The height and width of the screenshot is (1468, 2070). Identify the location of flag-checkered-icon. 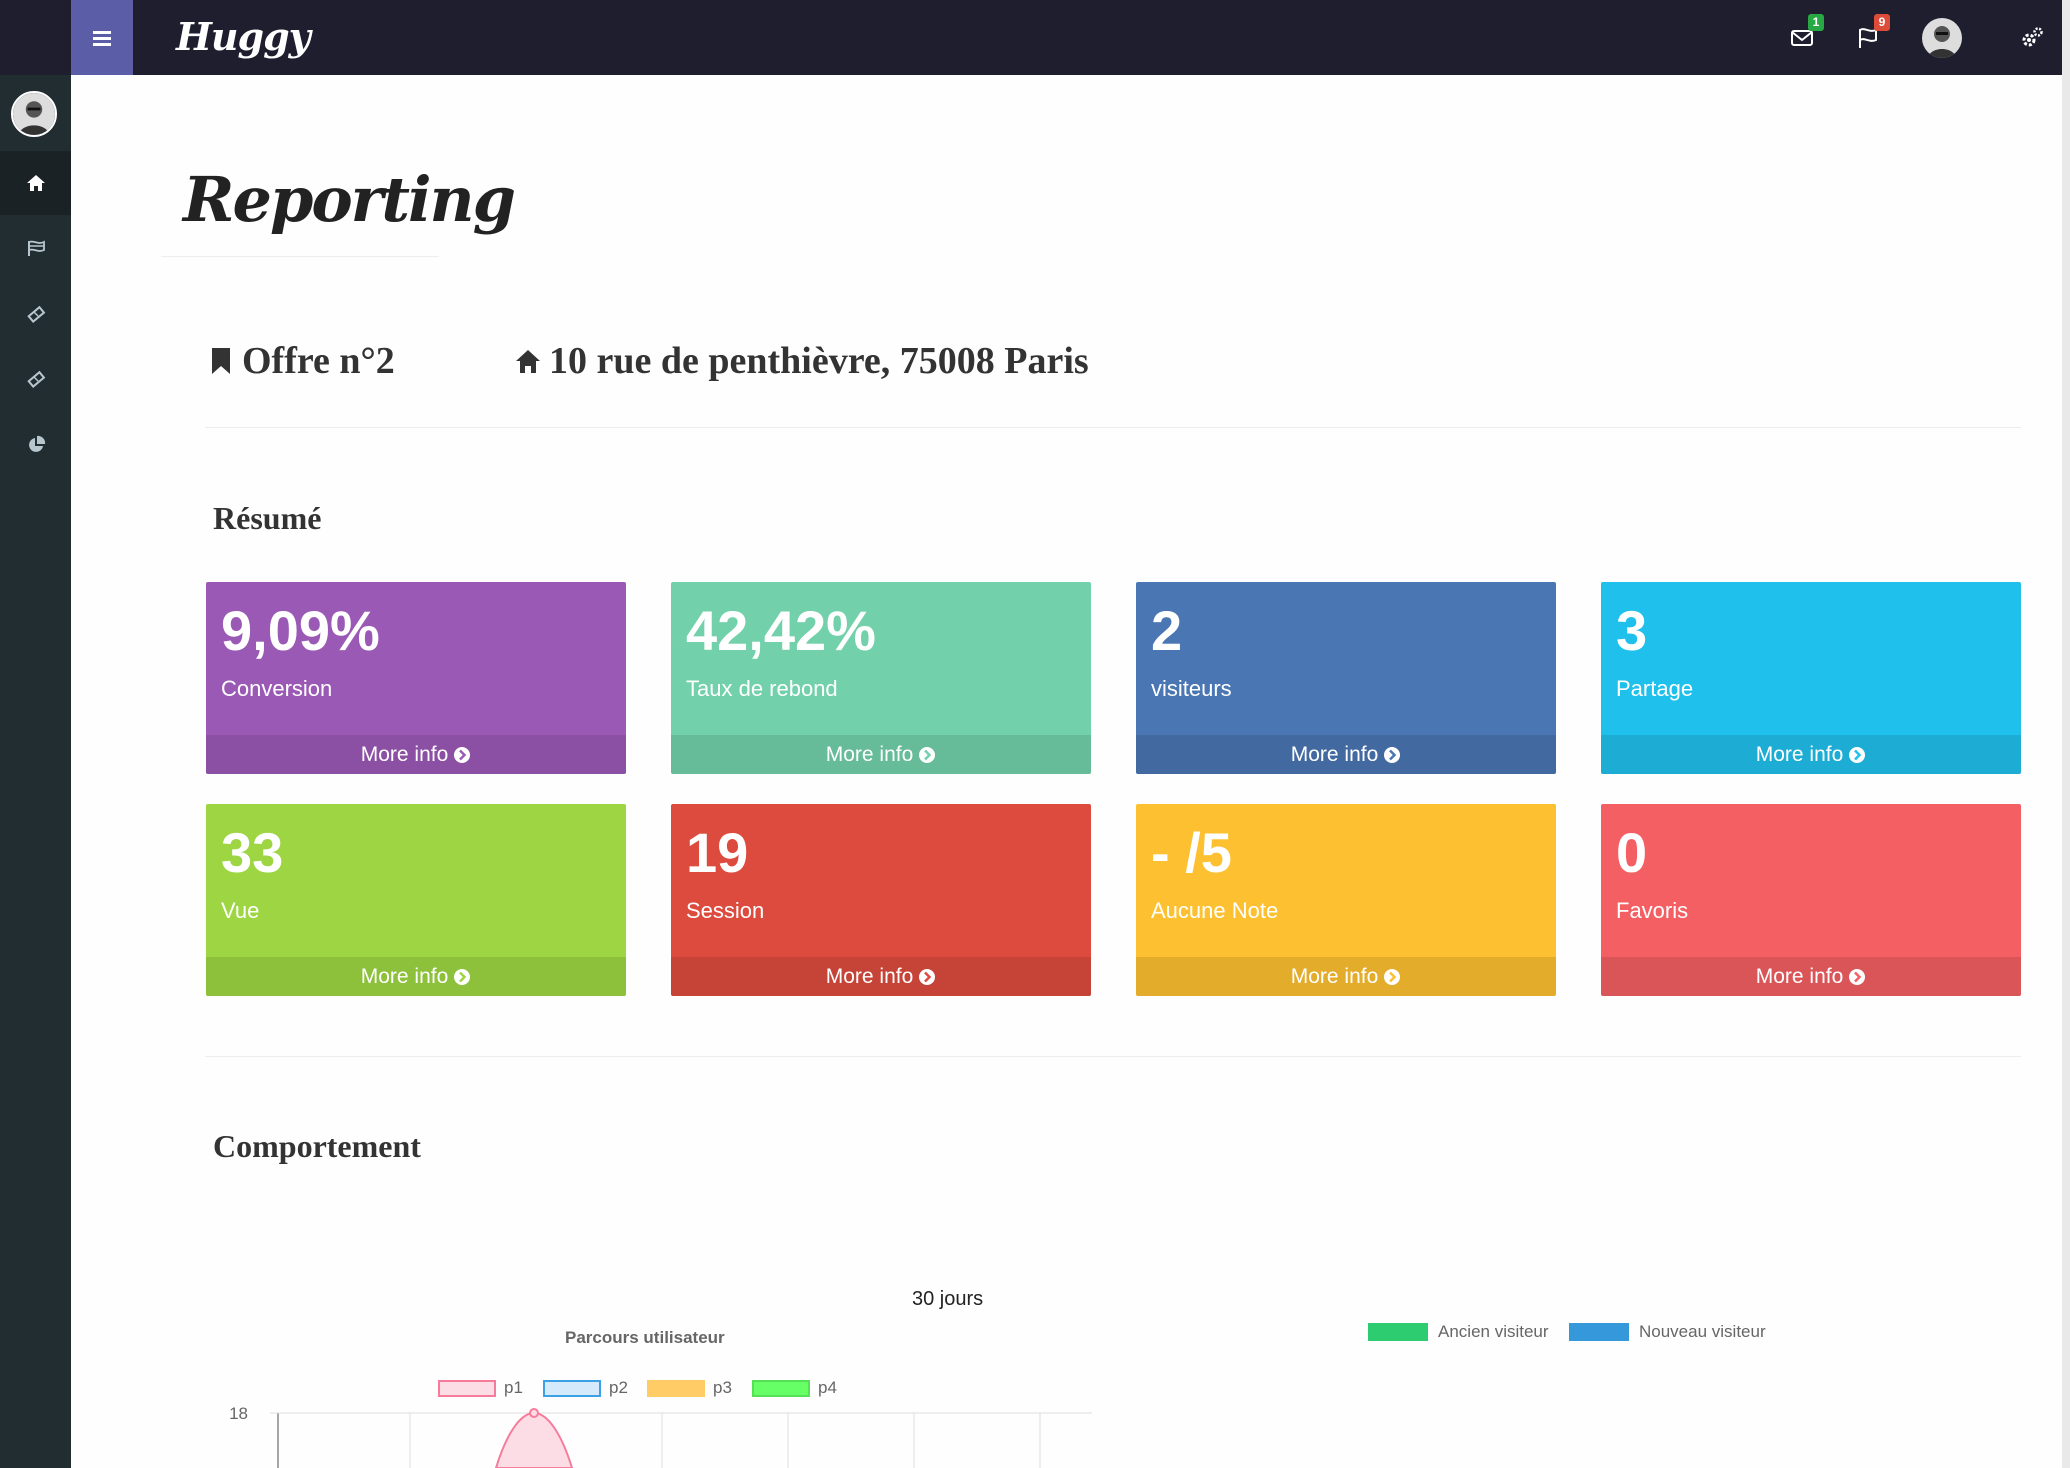
(36, 248).